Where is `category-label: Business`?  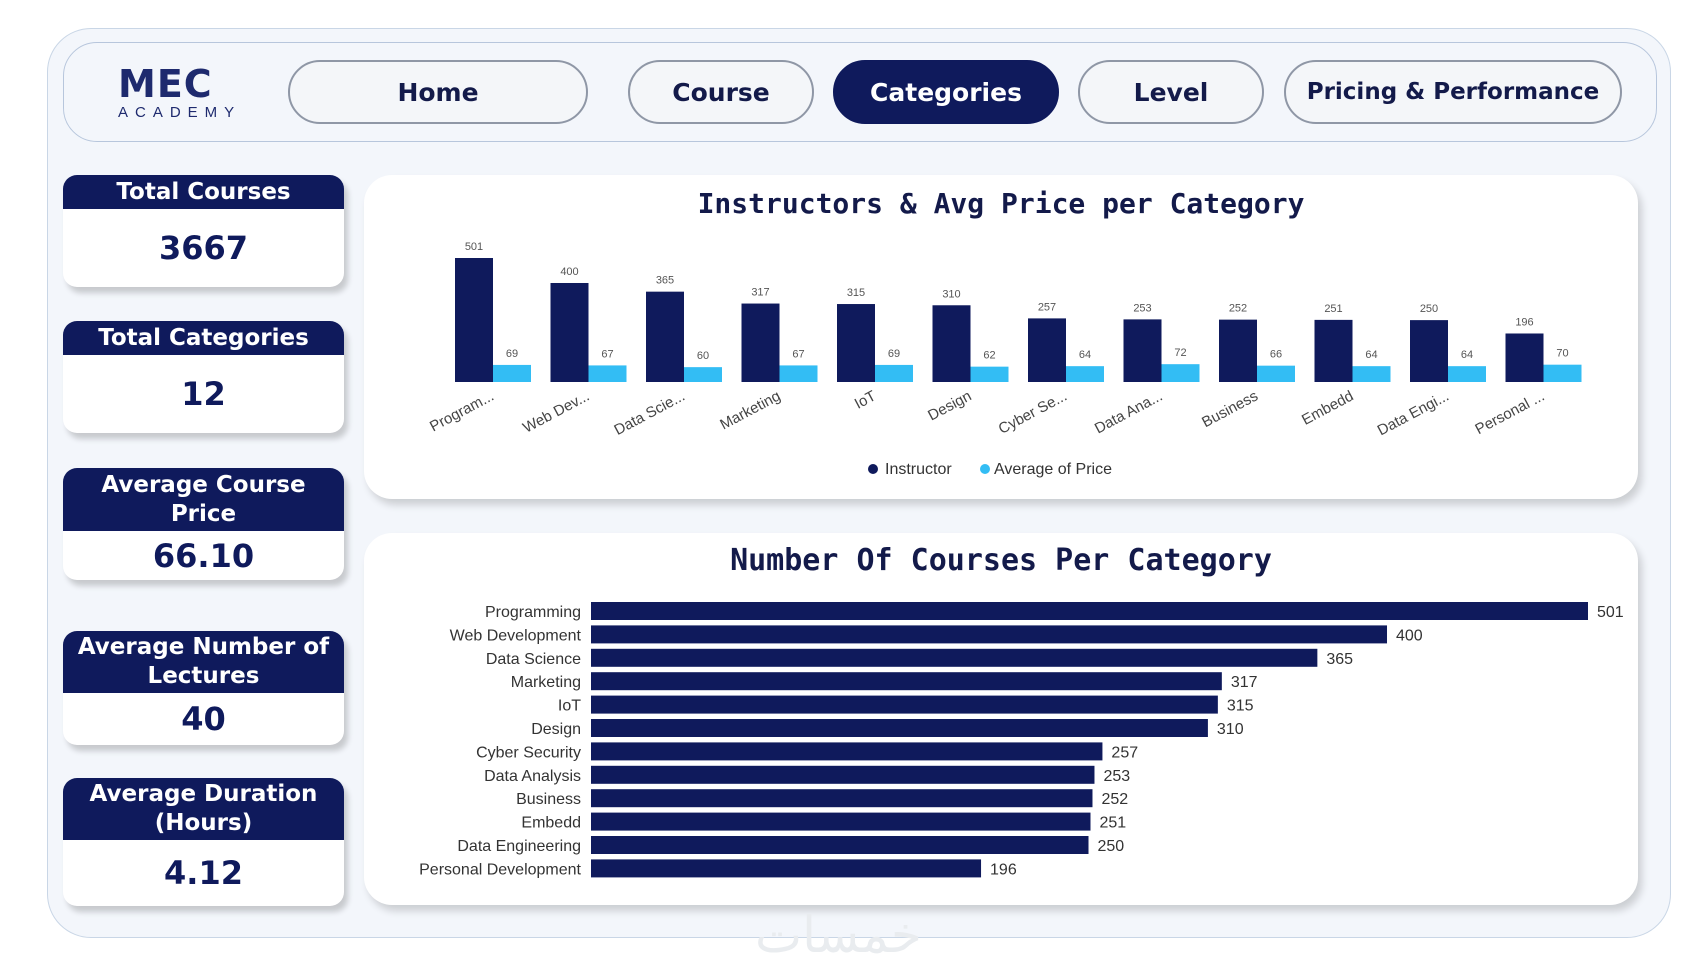
category-label: Business is located at coordinates (548, 799).